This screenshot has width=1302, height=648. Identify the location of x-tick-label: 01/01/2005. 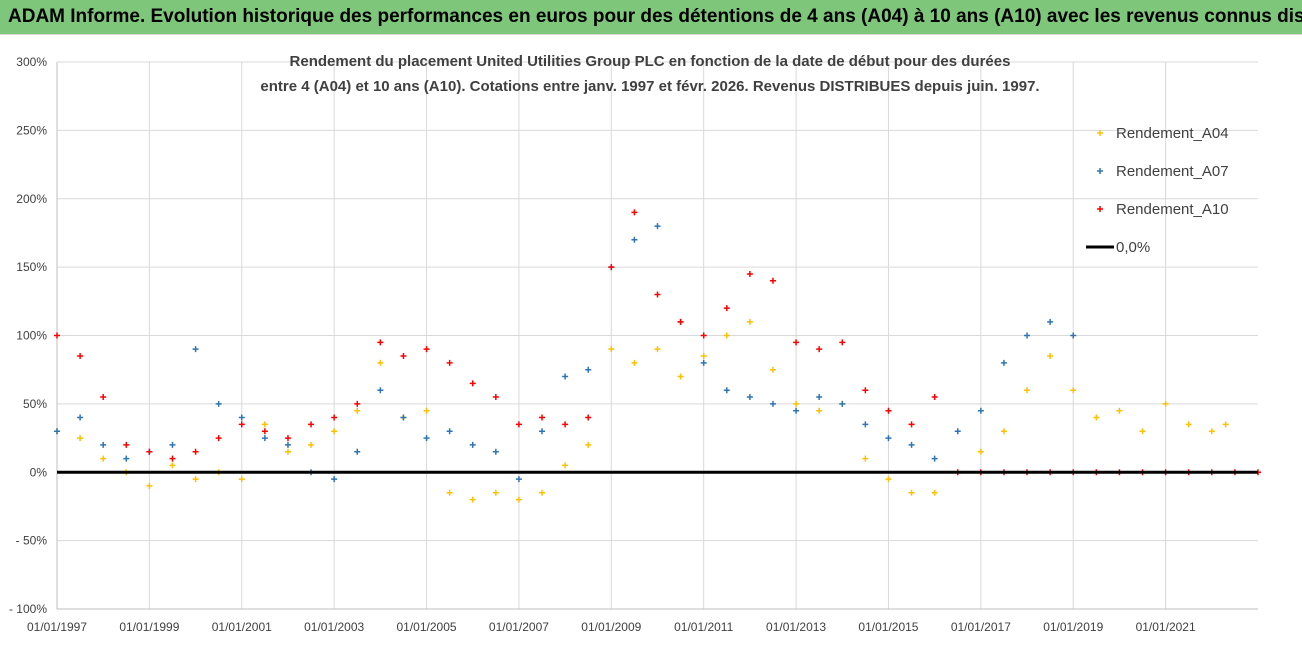
(427, 627).